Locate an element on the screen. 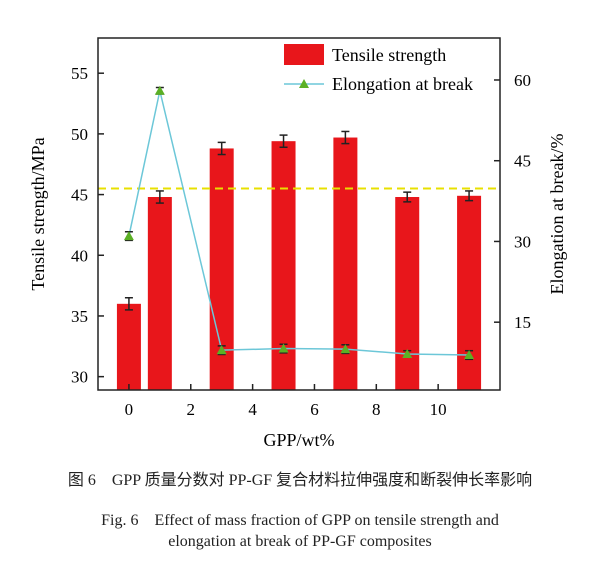 This screenshot has height=572, width=600. y-left-tick-label: 45 is located at coordinates (79, 195).